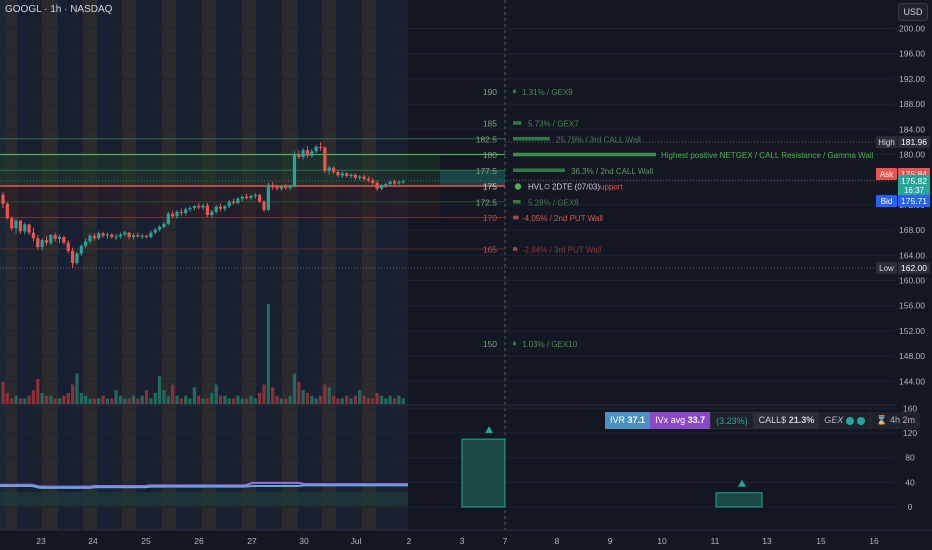  What do you see at coordinates (886, 267) in the screenshot?
I see `low-tag-label-bg` at bounding box center [886, 267].